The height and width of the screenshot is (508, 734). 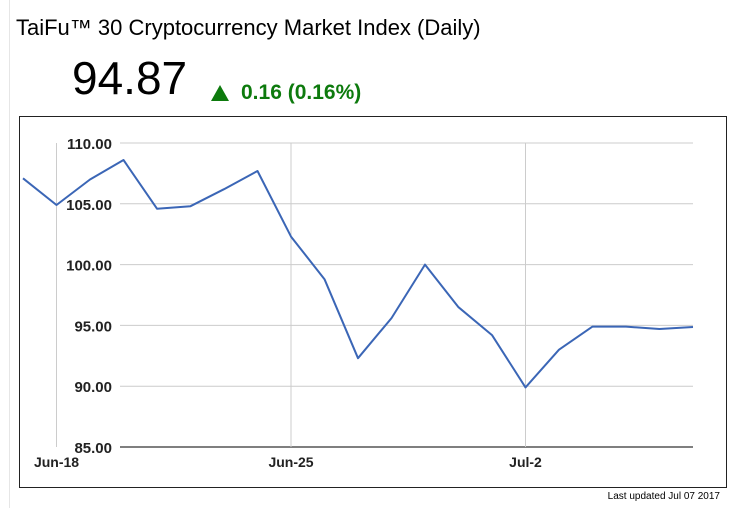 I want to click on last-updated: Last updated Jul 07 2017, so click(x=663, y=496).